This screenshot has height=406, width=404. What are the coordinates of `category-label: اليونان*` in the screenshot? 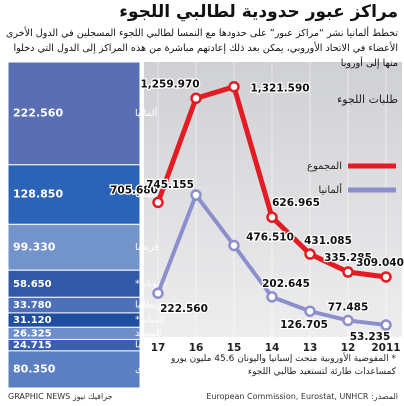 It's located at (150, 283).